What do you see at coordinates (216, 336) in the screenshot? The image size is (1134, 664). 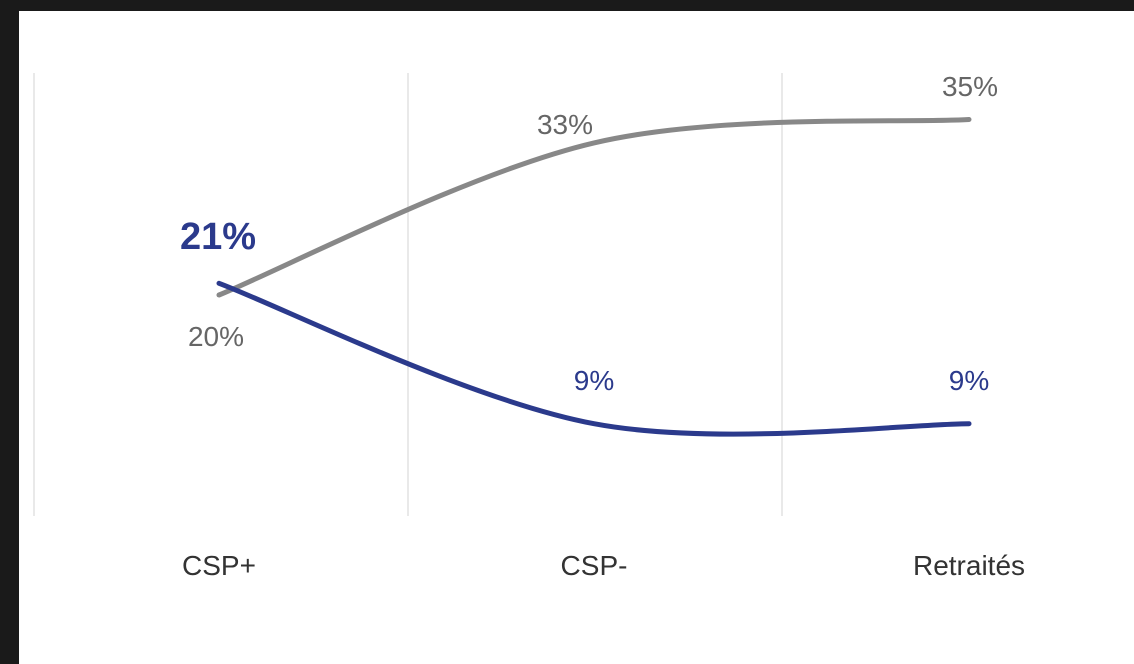 I see `series-1-value-label: 20%` at bounding box center [216, 336].